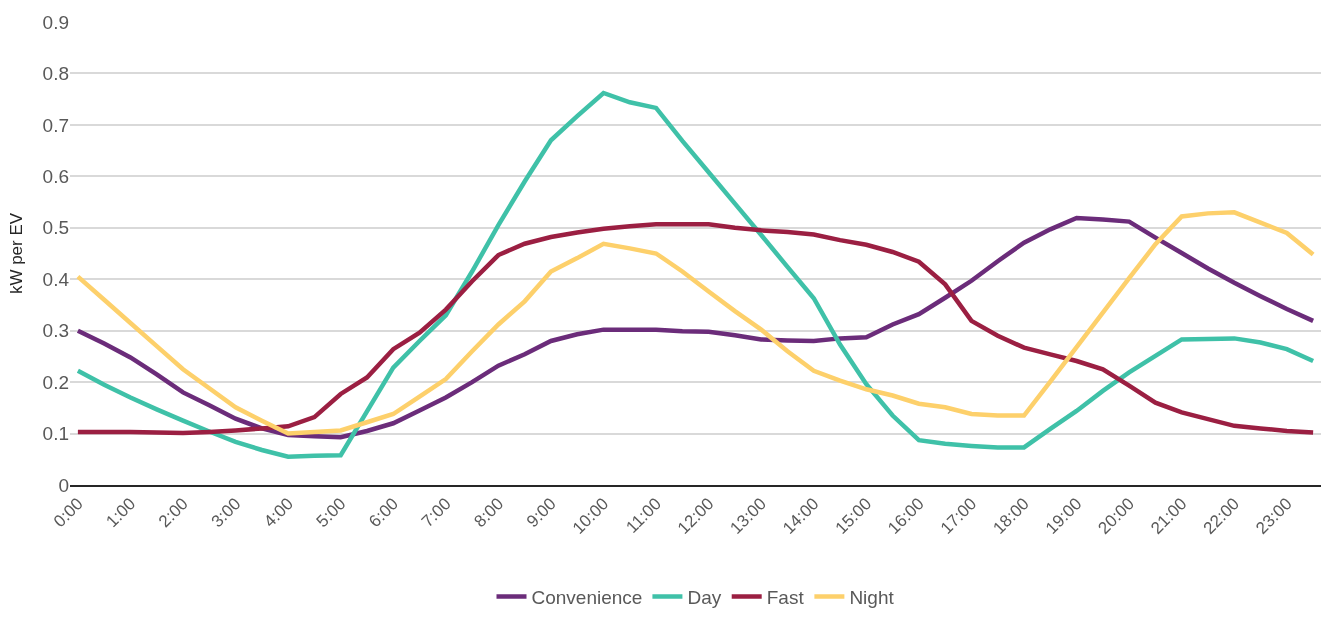 The width and height of the screenshot is (1341, 628). What do you see at coordinates (17, 253) in the screenshot?
I see `y-axis-title: kW per EV` at bounding box center [17, 253].